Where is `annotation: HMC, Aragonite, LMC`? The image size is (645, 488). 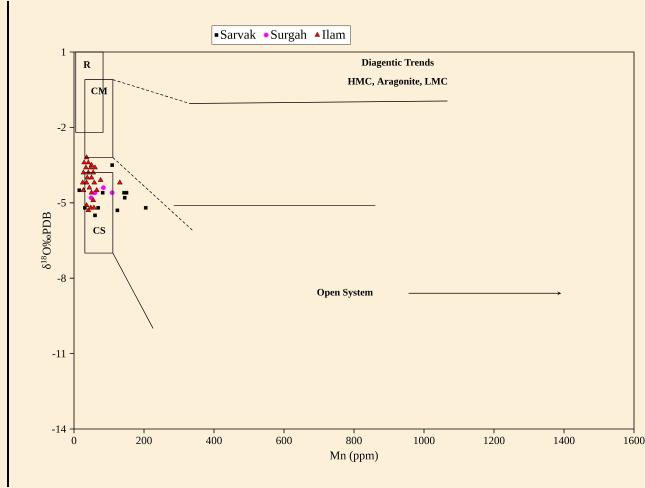 annotation: HMC, Aragonite, LMC is located at coordinates (398, 82).